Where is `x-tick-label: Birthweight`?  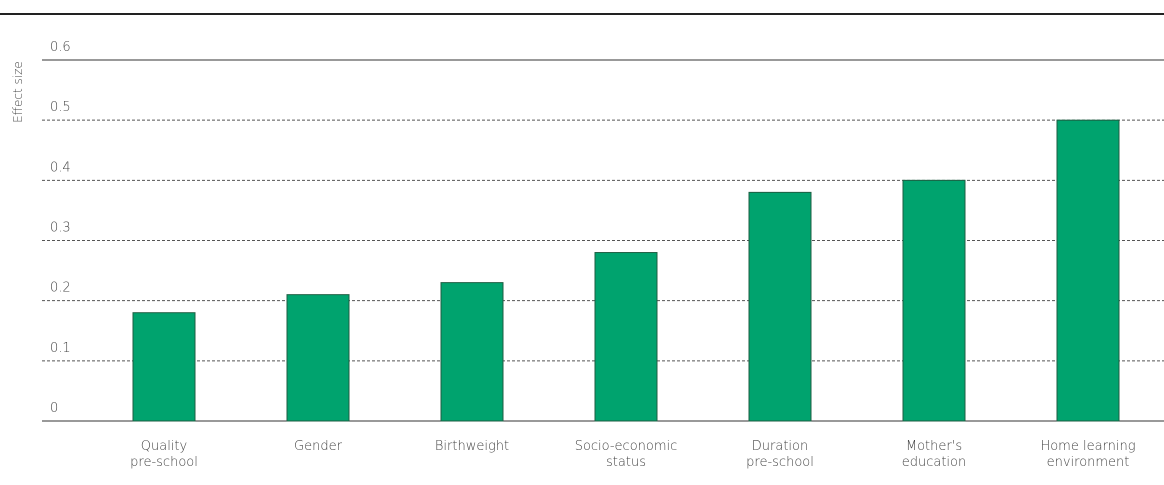 x-tick-label: Birthweight is located at coordinates (472, 446).